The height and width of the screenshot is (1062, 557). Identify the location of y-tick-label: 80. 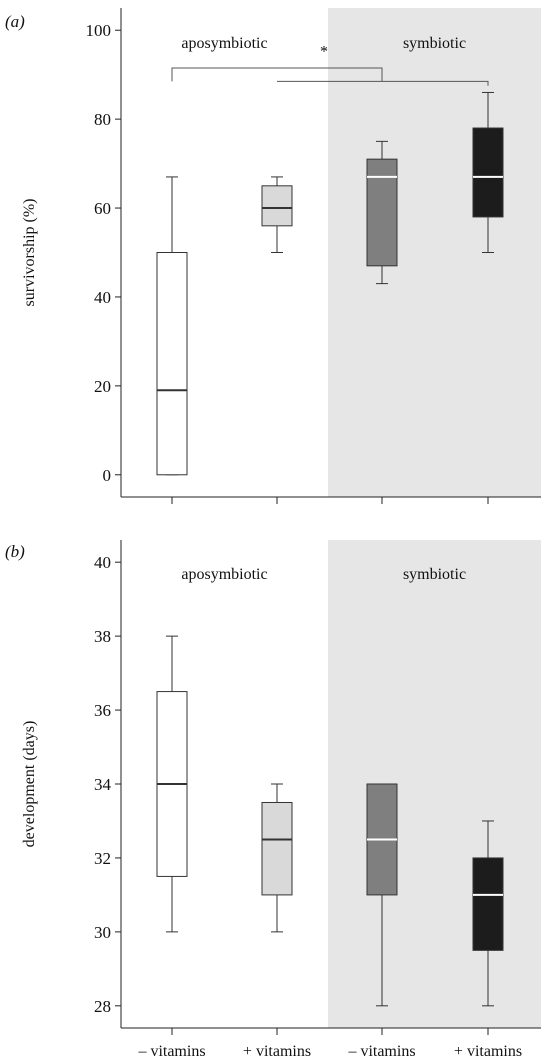
(102, 119).